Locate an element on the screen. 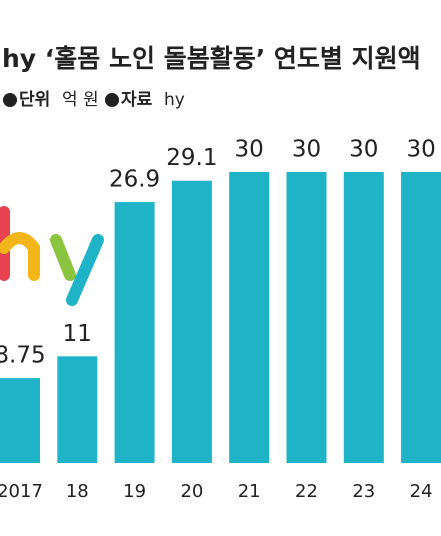  x-tick-label: 20 is located at coordinates (191, 491).